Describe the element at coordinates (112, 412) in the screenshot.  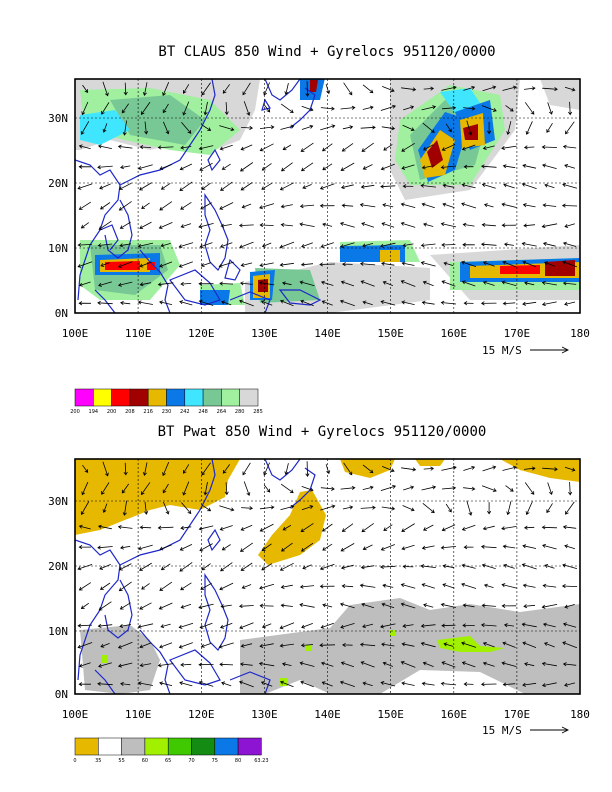
I see `colorbar-label: 200` at that location.